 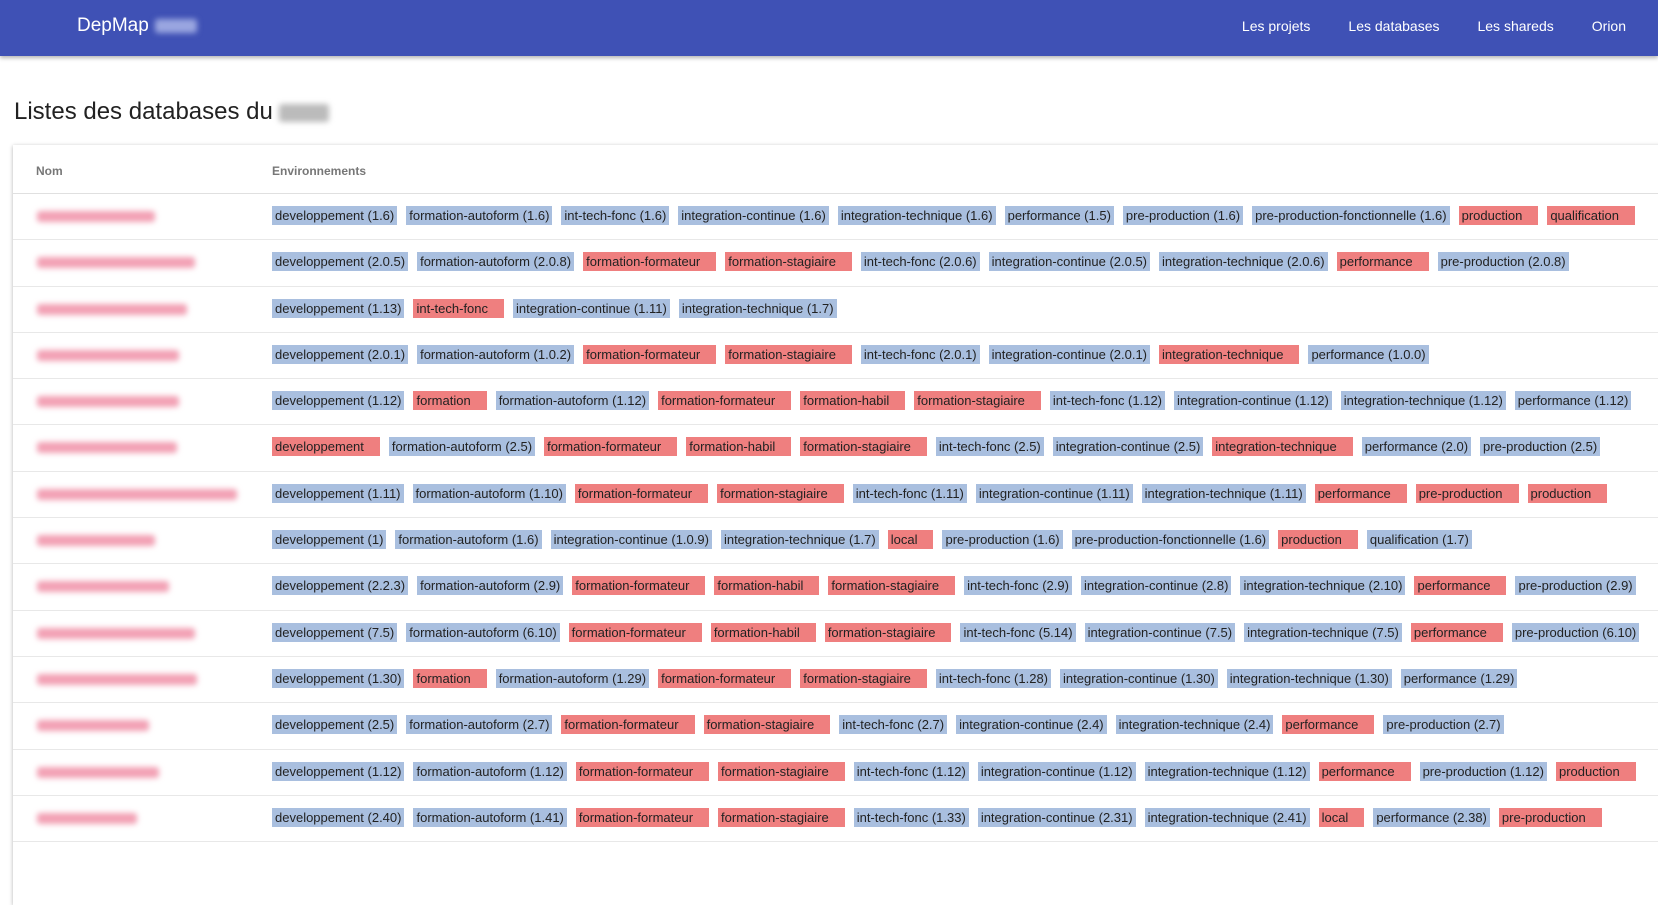 I want to click on nav-link: Les projets, so click(x=1276, y=26).